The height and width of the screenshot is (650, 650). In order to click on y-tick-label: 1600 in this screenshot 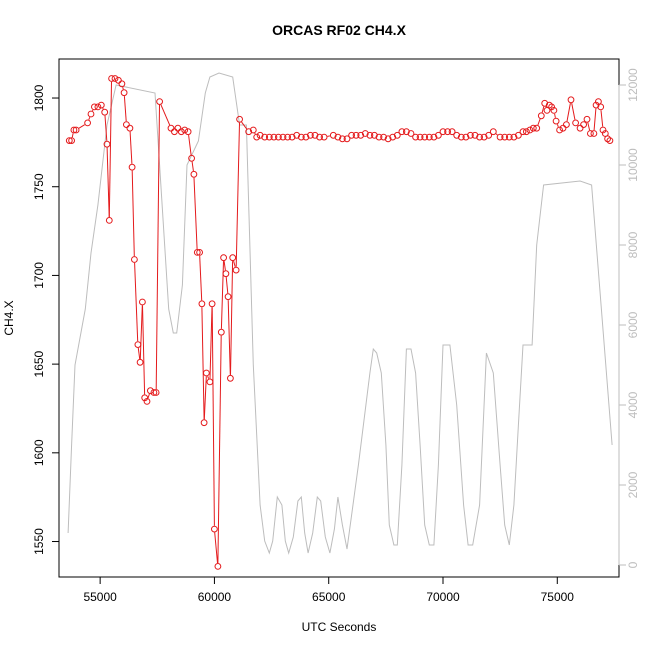, I will do `click(39, 452)`.